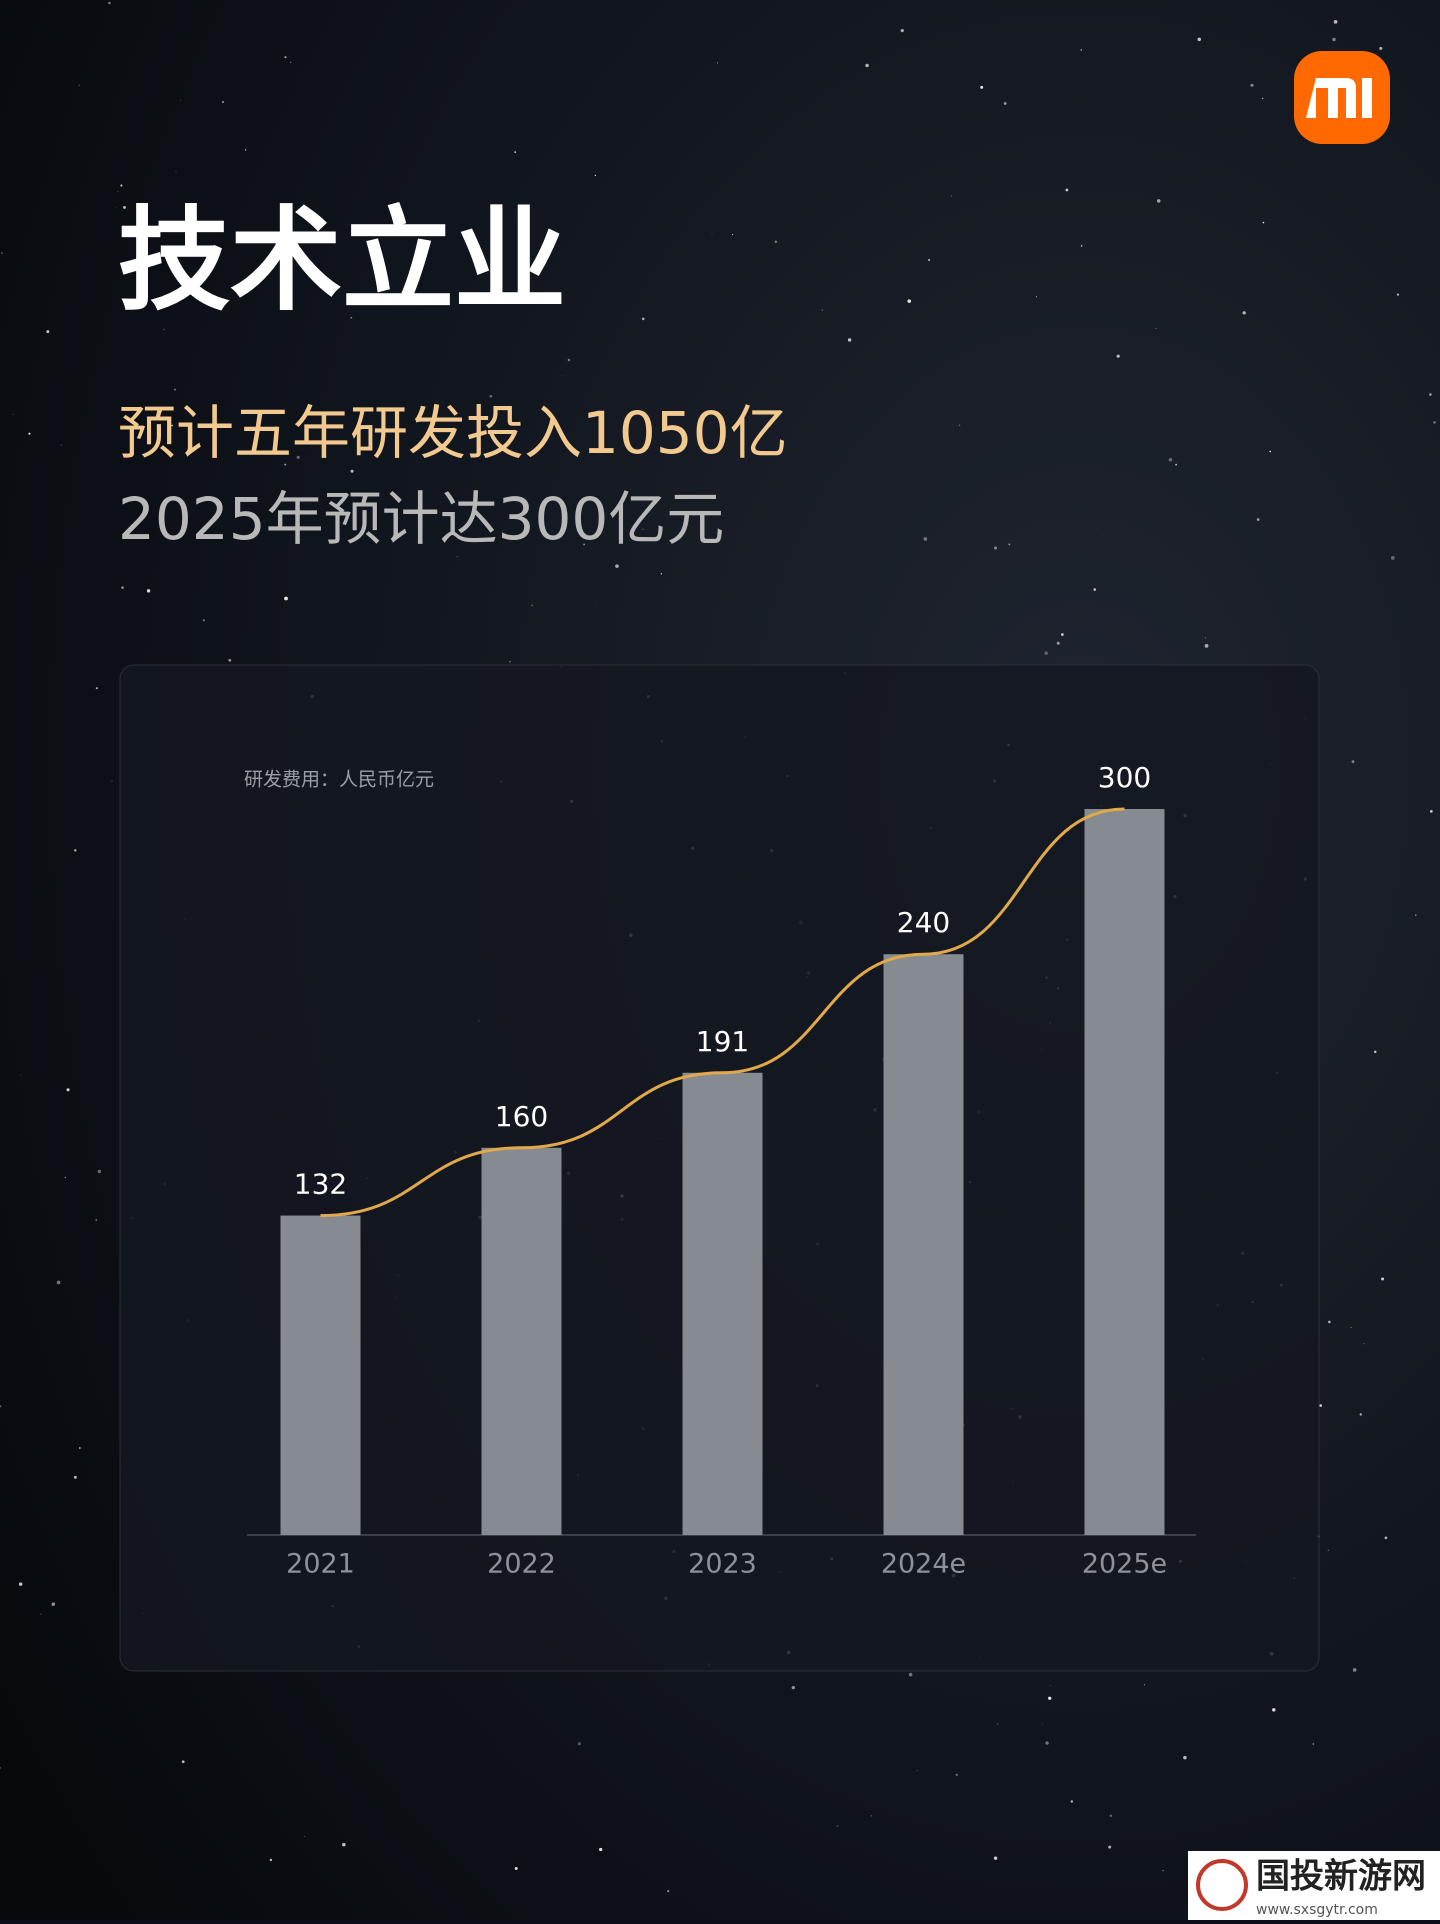  What do you see at coordinates (722, 1564) in the screenshot?
I see `x-tick-label: 2023` at bounding box center [722, 1564].